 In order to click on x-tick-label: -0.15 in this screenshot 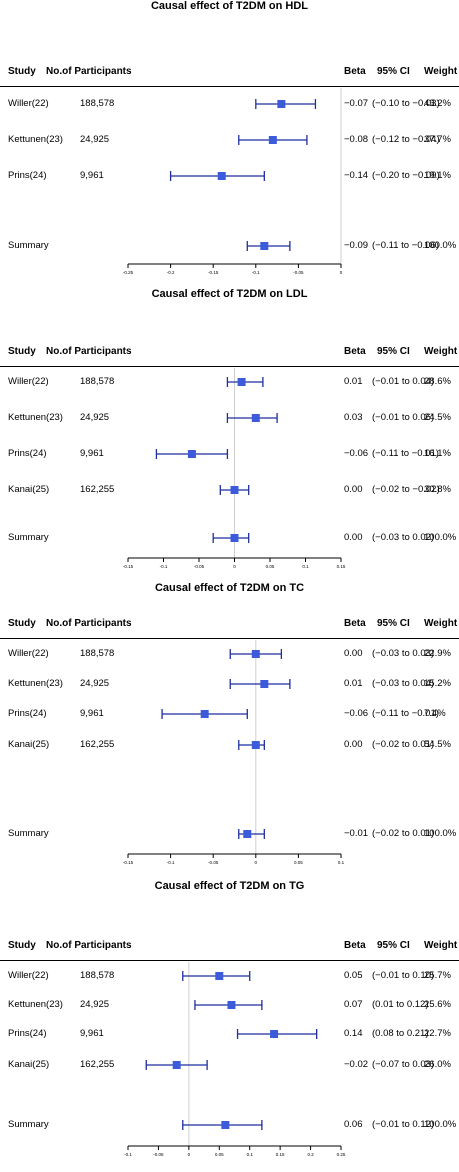, I will do `click(128, 566)`.